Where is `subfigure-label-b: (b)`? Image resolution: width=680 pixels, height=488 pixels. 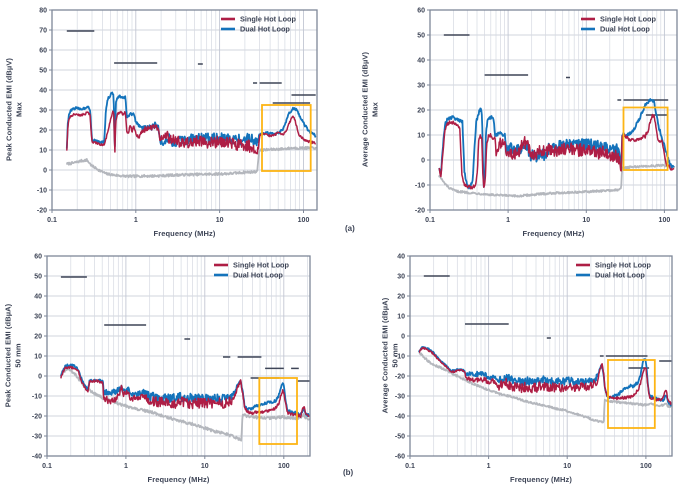 subfigure-label-b: (b) is located at coordinates (348, 472).